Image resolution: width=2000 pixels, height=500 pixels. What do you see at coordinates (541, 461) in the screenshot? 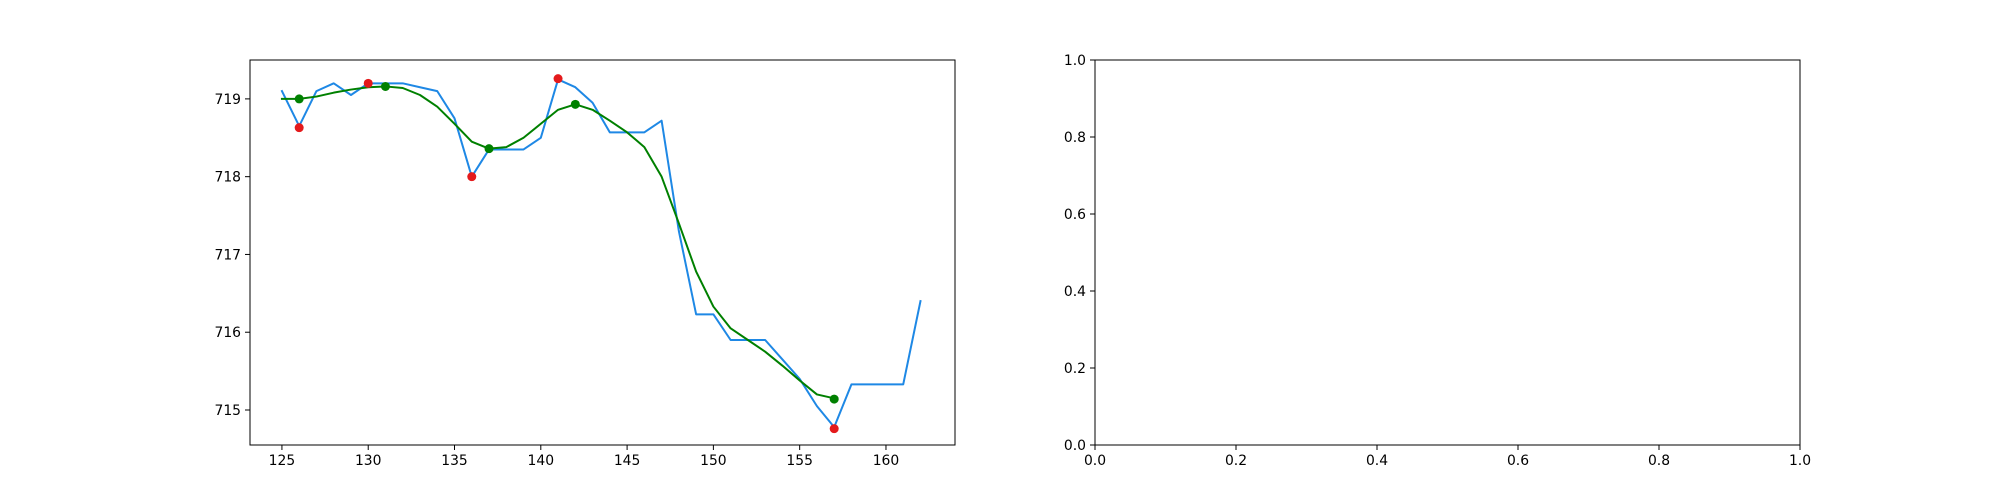
I see `x-tick-label: 140` at bounding box center [541, 461].